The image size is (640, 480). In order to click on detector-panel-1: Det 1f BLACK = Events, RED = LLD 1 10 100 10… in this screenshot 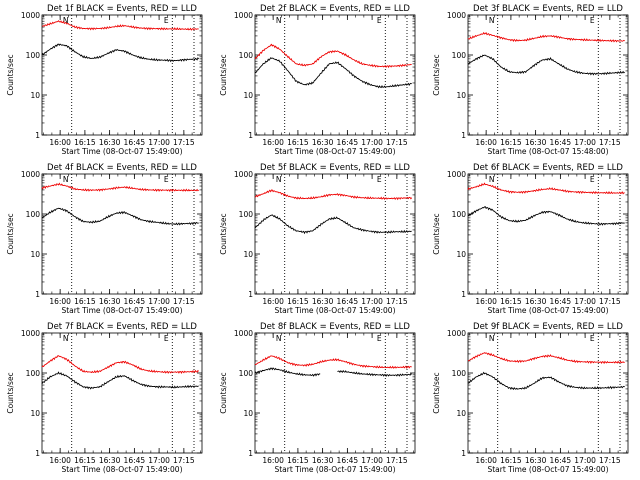, I will do `click(104, 80)`.